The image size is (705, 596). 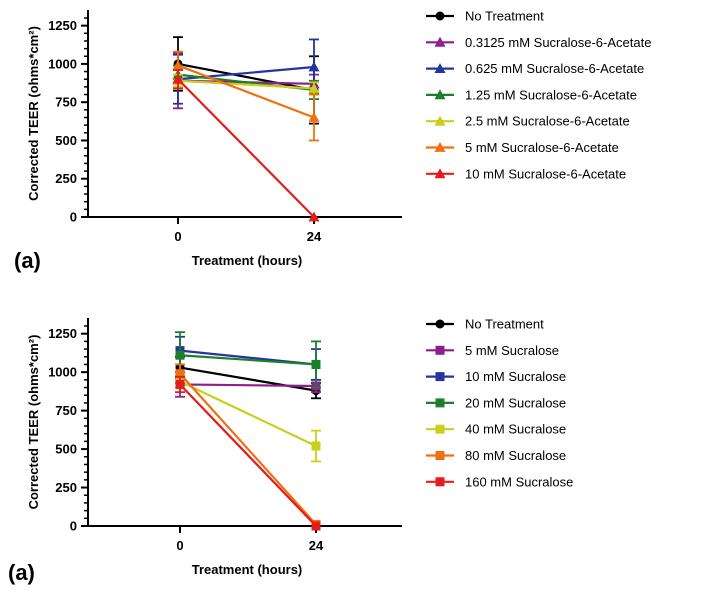 I want to click on legend-label: 10 mM Sucralose-6-Acetate, so click(x=545, y=173).